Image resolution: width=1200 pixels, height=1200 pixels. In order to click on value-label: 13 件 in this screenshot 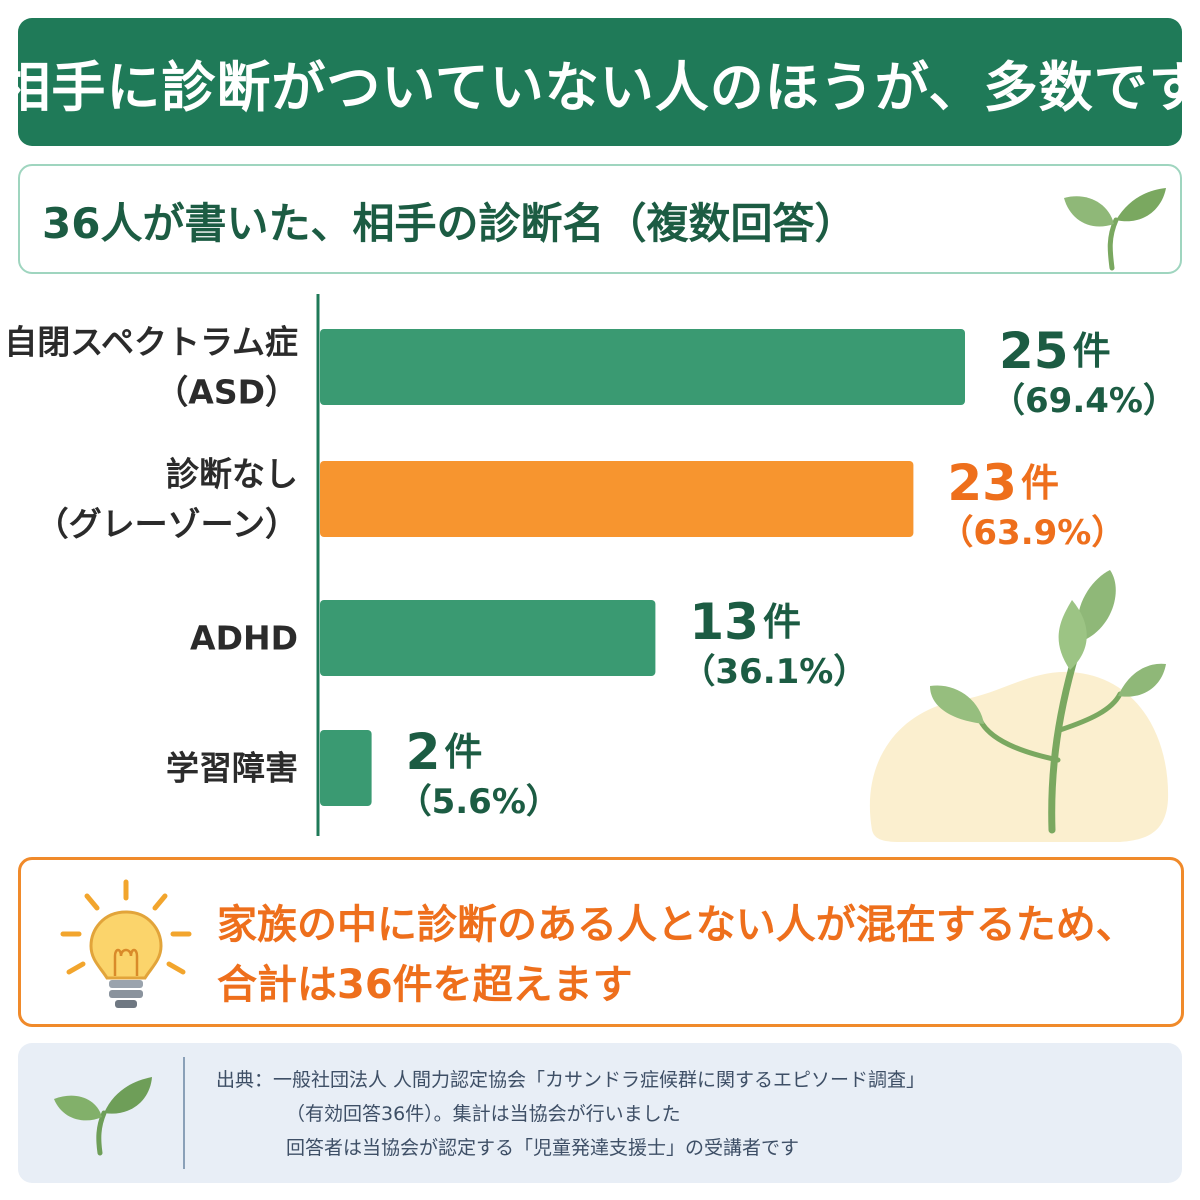, I will do `click(745, 622)`.